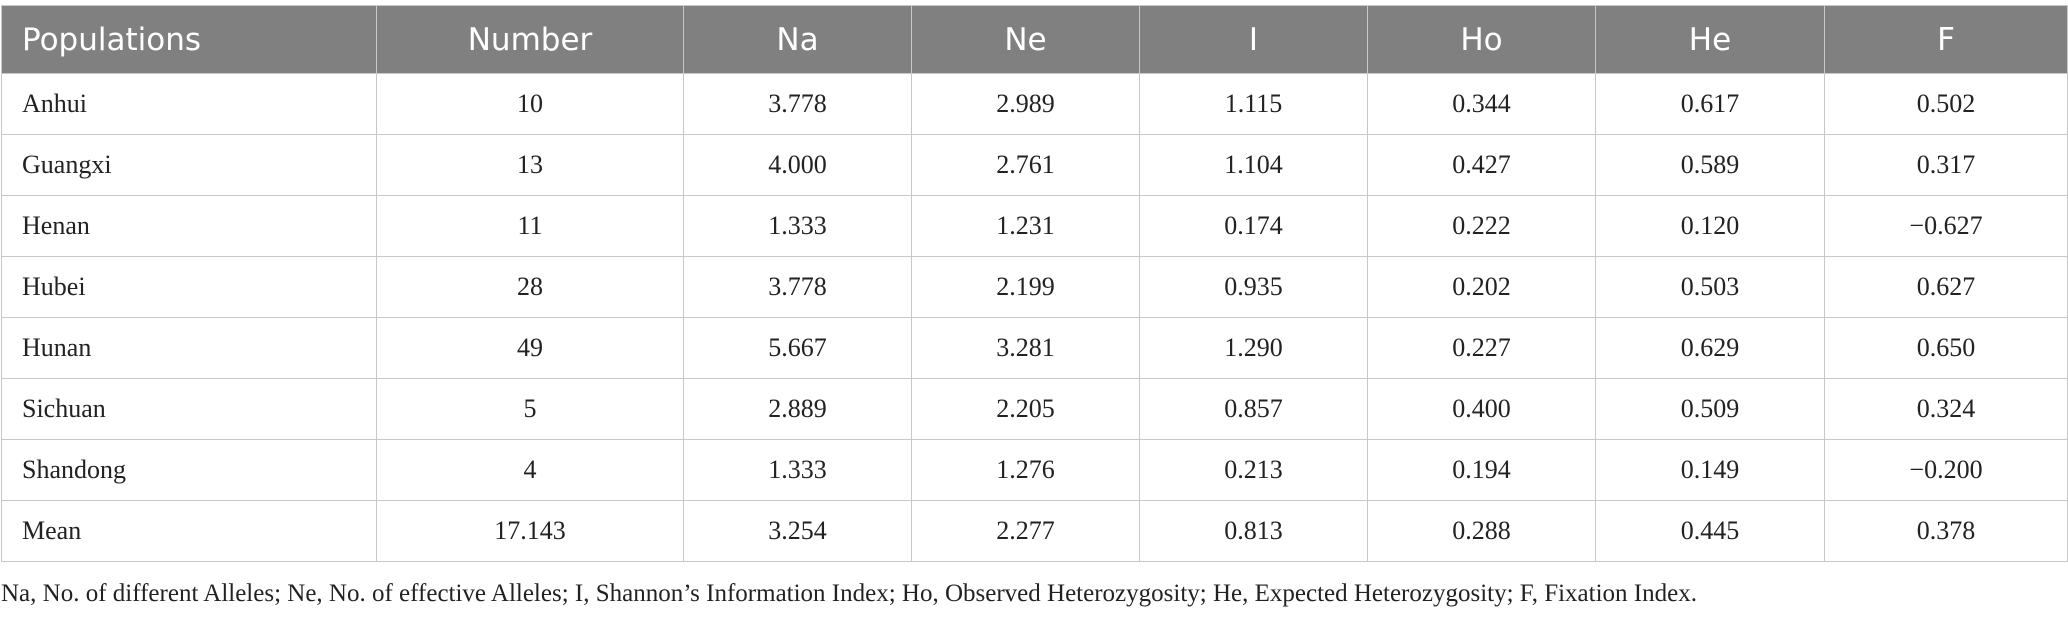  What do you see at coordinates (1481, 287) in the screenshot?
I see `value-cell: 0.202` at bounding box center [1481, 287].